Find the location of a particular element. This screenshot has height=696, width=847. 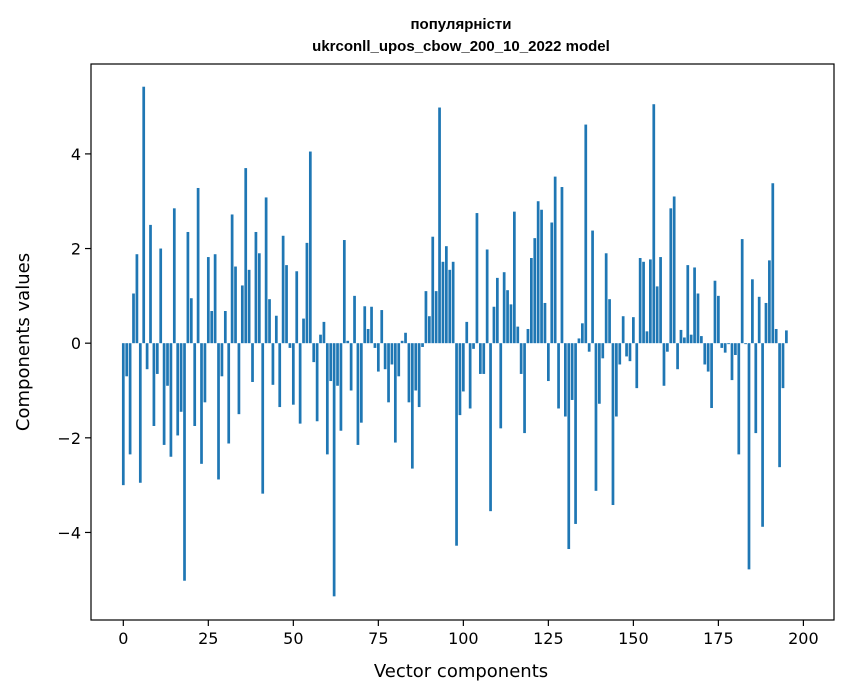

y-tick-label: −4 is located at coordinates (69, 532).